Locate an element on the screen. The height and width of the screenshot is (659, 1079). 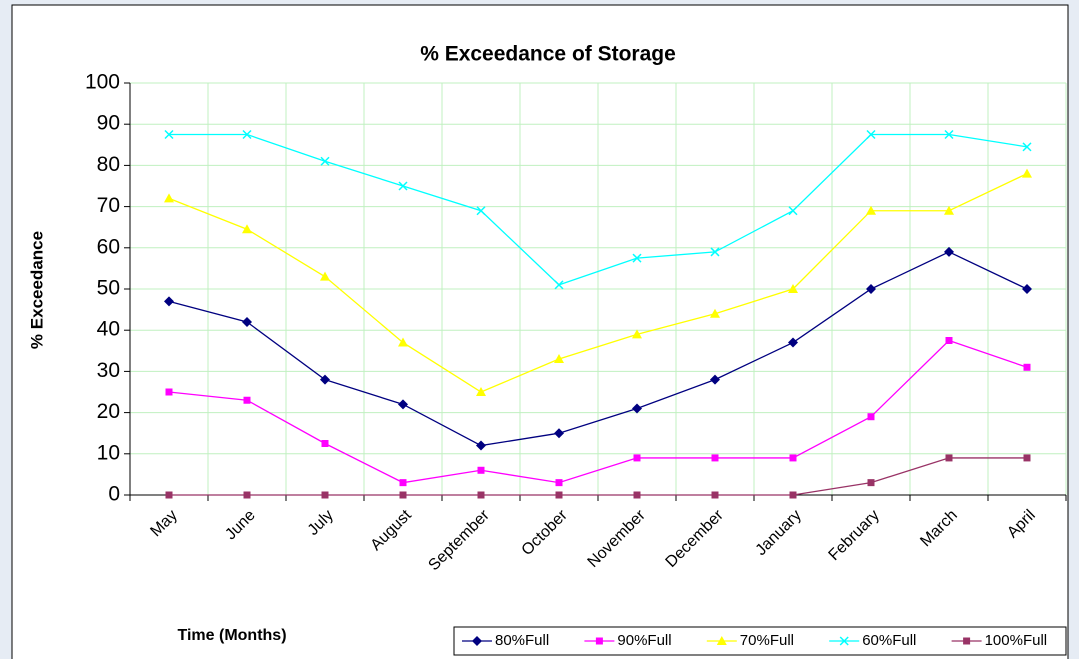
y-tick-label: 80 is located at coordinates (108, 164).